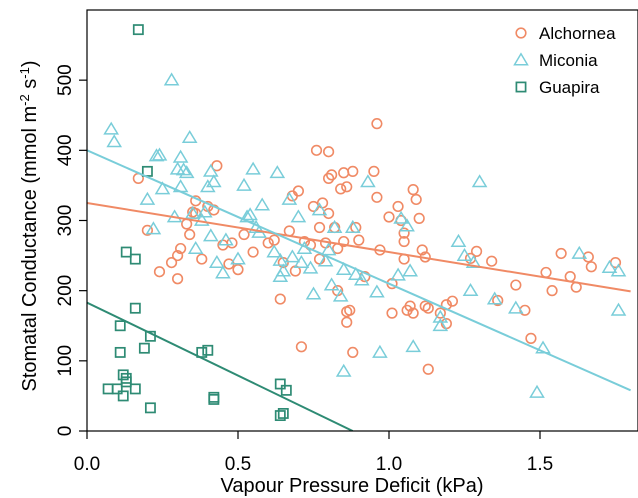  Describe the element at coordinates (30, 87) in the screenshot. I see `y-axis-title-mid: s` at that location.